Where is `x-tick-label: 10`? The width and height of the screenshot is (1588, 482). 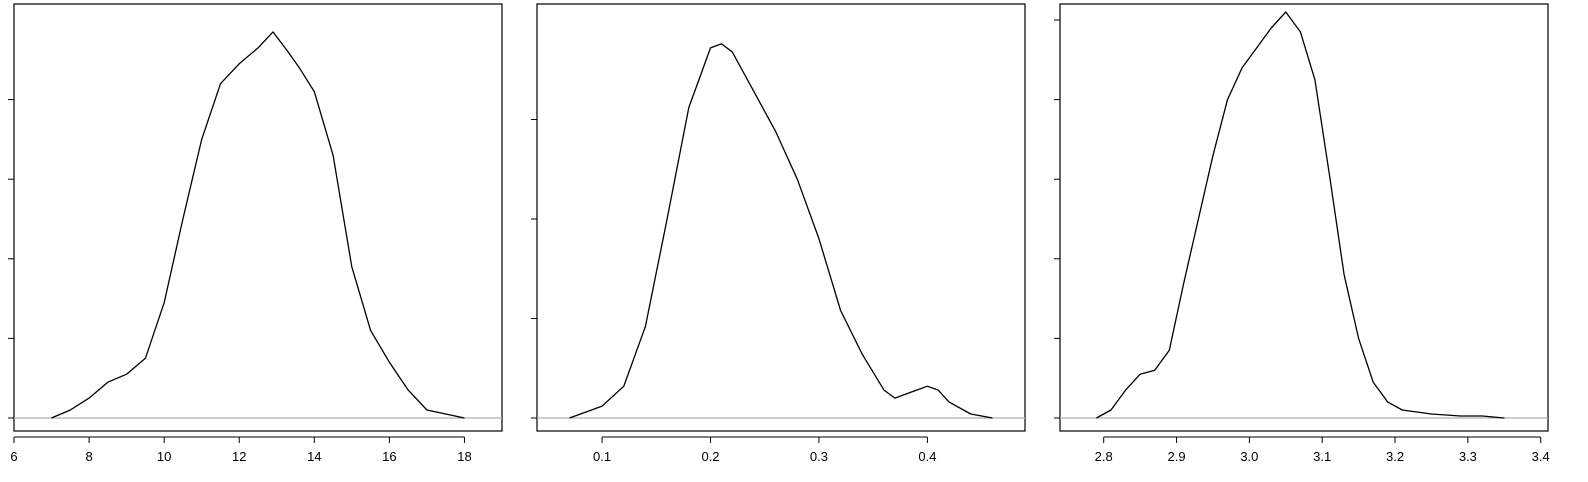 x-tick-label: 10 is located at coordinates (164, 456).